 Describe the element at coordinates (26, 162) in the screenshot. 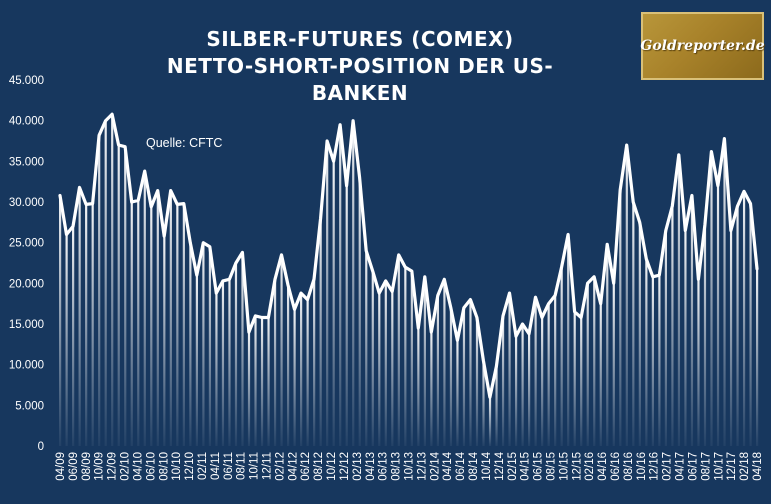

I see `y-tick-label: 35.000` at that location.